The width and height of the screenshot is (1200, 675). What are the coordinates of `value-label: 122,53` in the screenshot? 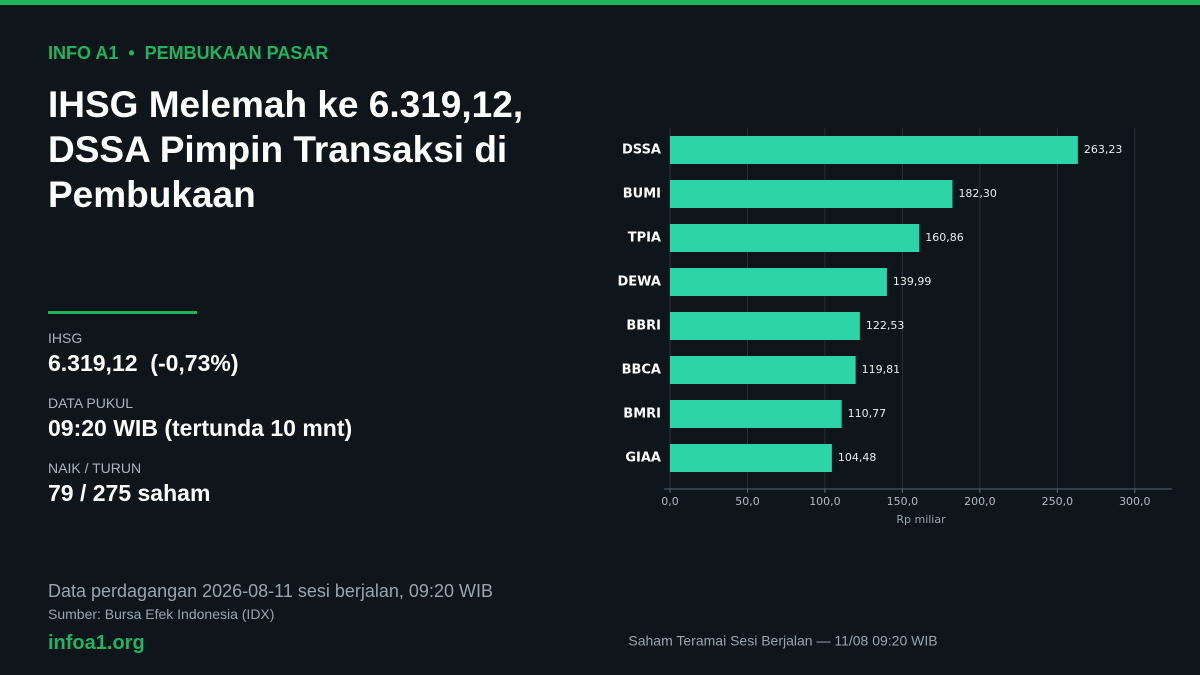 It's located at (885, 325).